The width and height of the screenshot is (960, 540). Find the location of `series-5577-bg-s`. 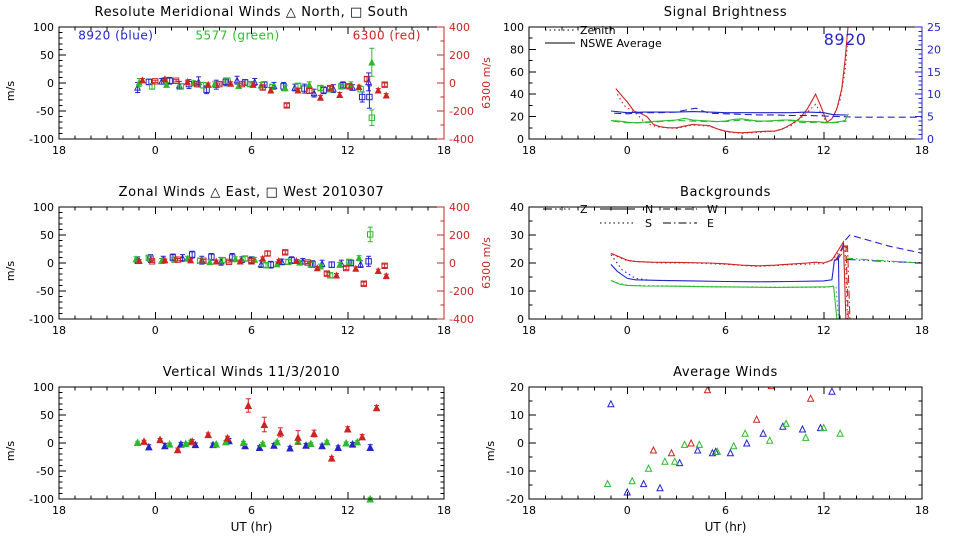

series-5577-bg-s is located at coordinates (726, 300).